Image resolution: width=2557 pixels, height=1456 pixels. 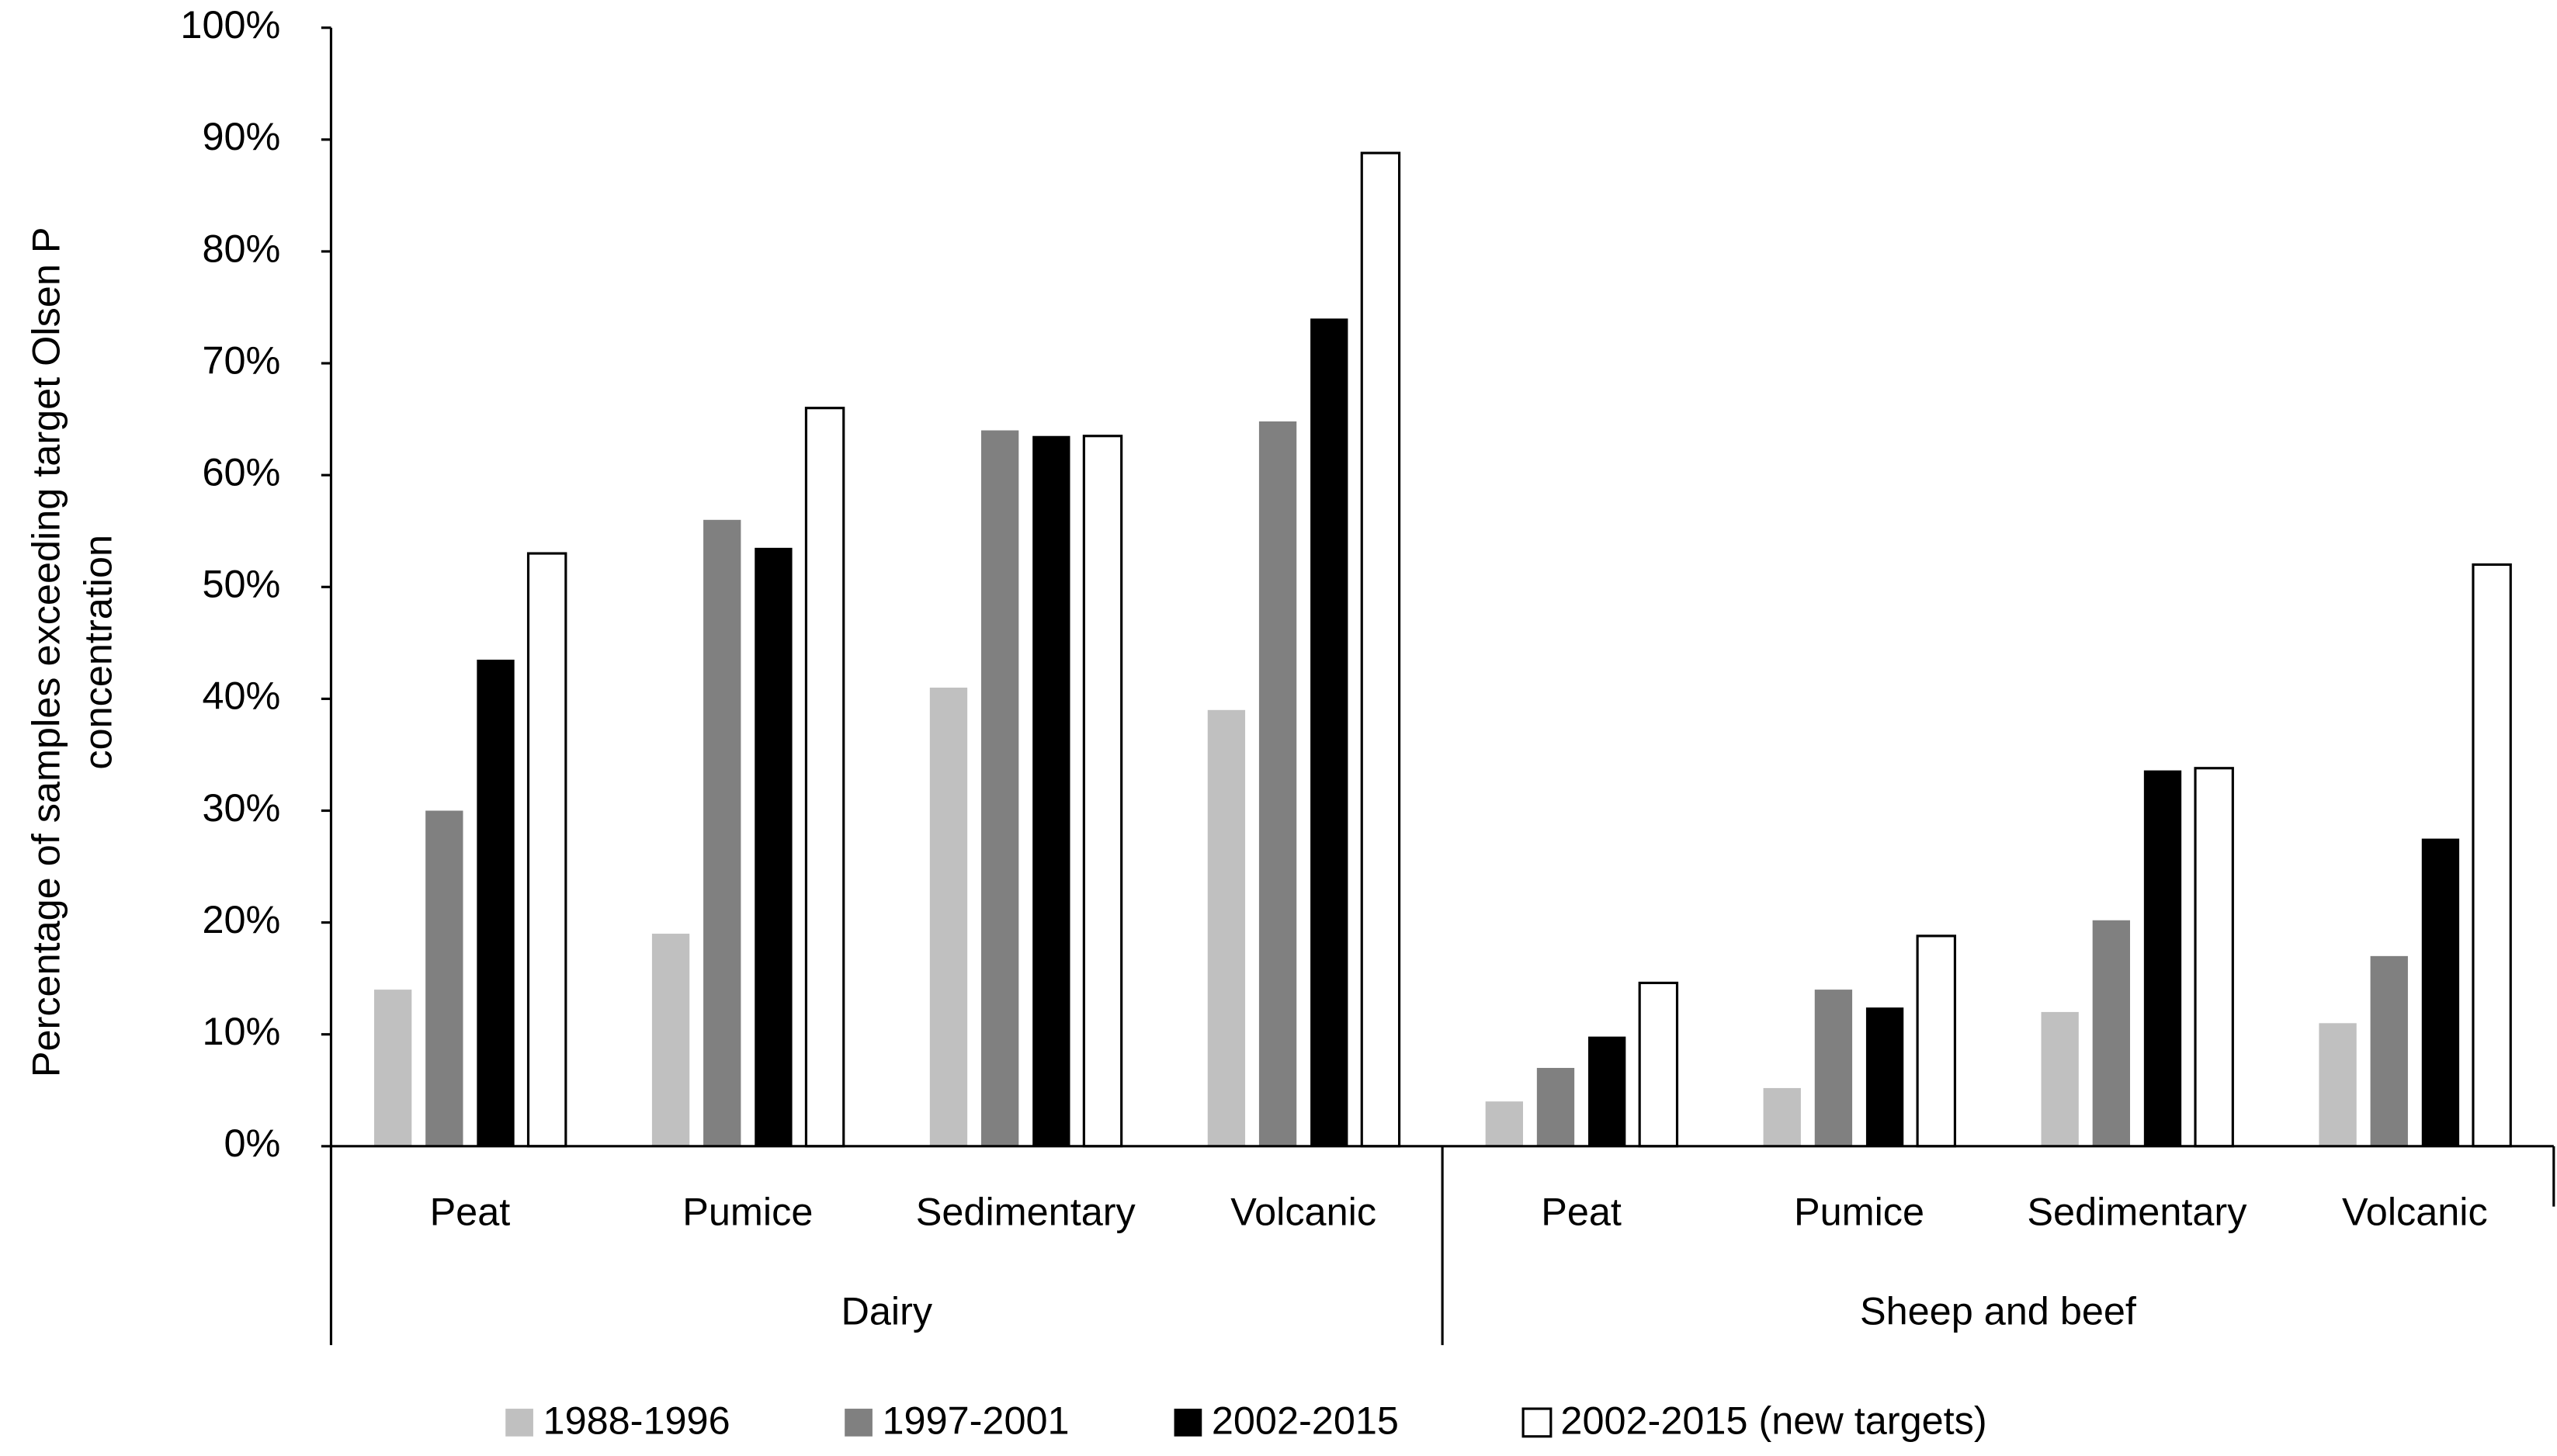 What do you see at coordinates (1998, 1311) in the screenshot?
I see `group-label: Sheep and beef` at bounding box center [1998, 1311].